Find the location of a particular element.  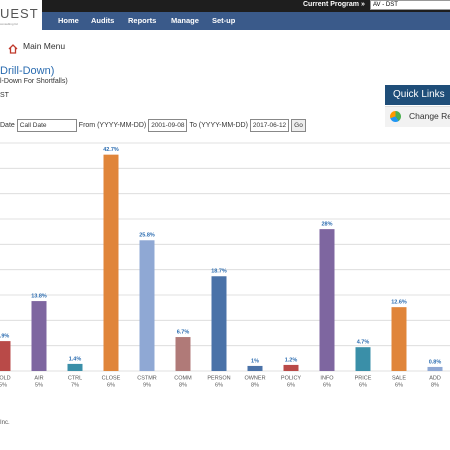

value-label: 25.8% is located at coordinates (147, 236).